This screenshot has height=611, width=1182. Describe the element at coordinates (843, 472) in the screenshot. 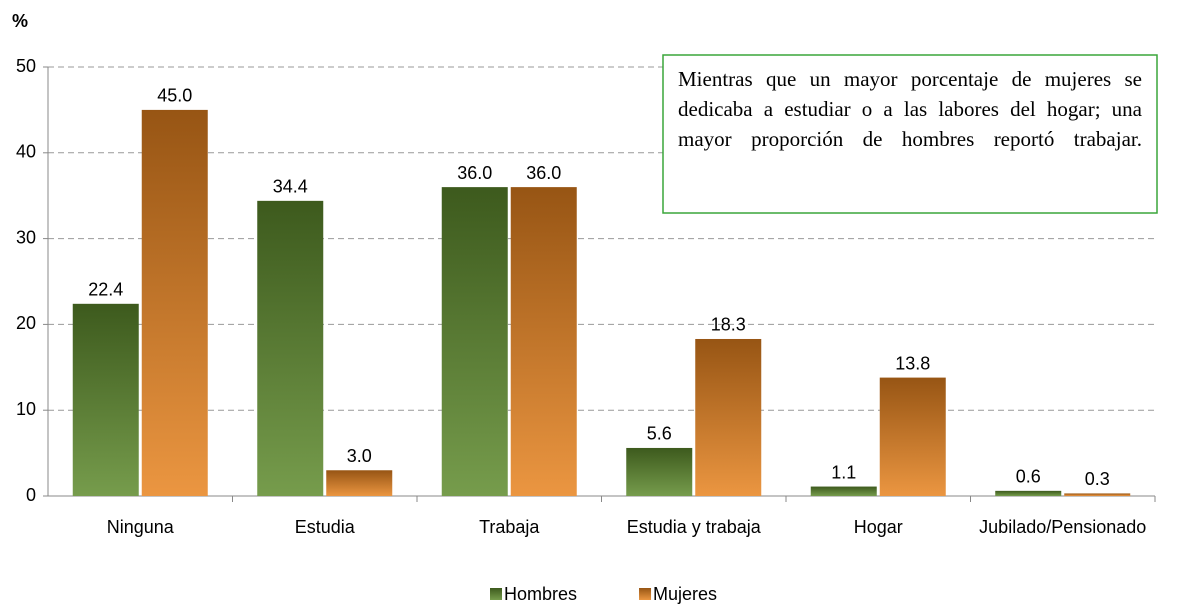

I see `value-label: 1.1` at that location.